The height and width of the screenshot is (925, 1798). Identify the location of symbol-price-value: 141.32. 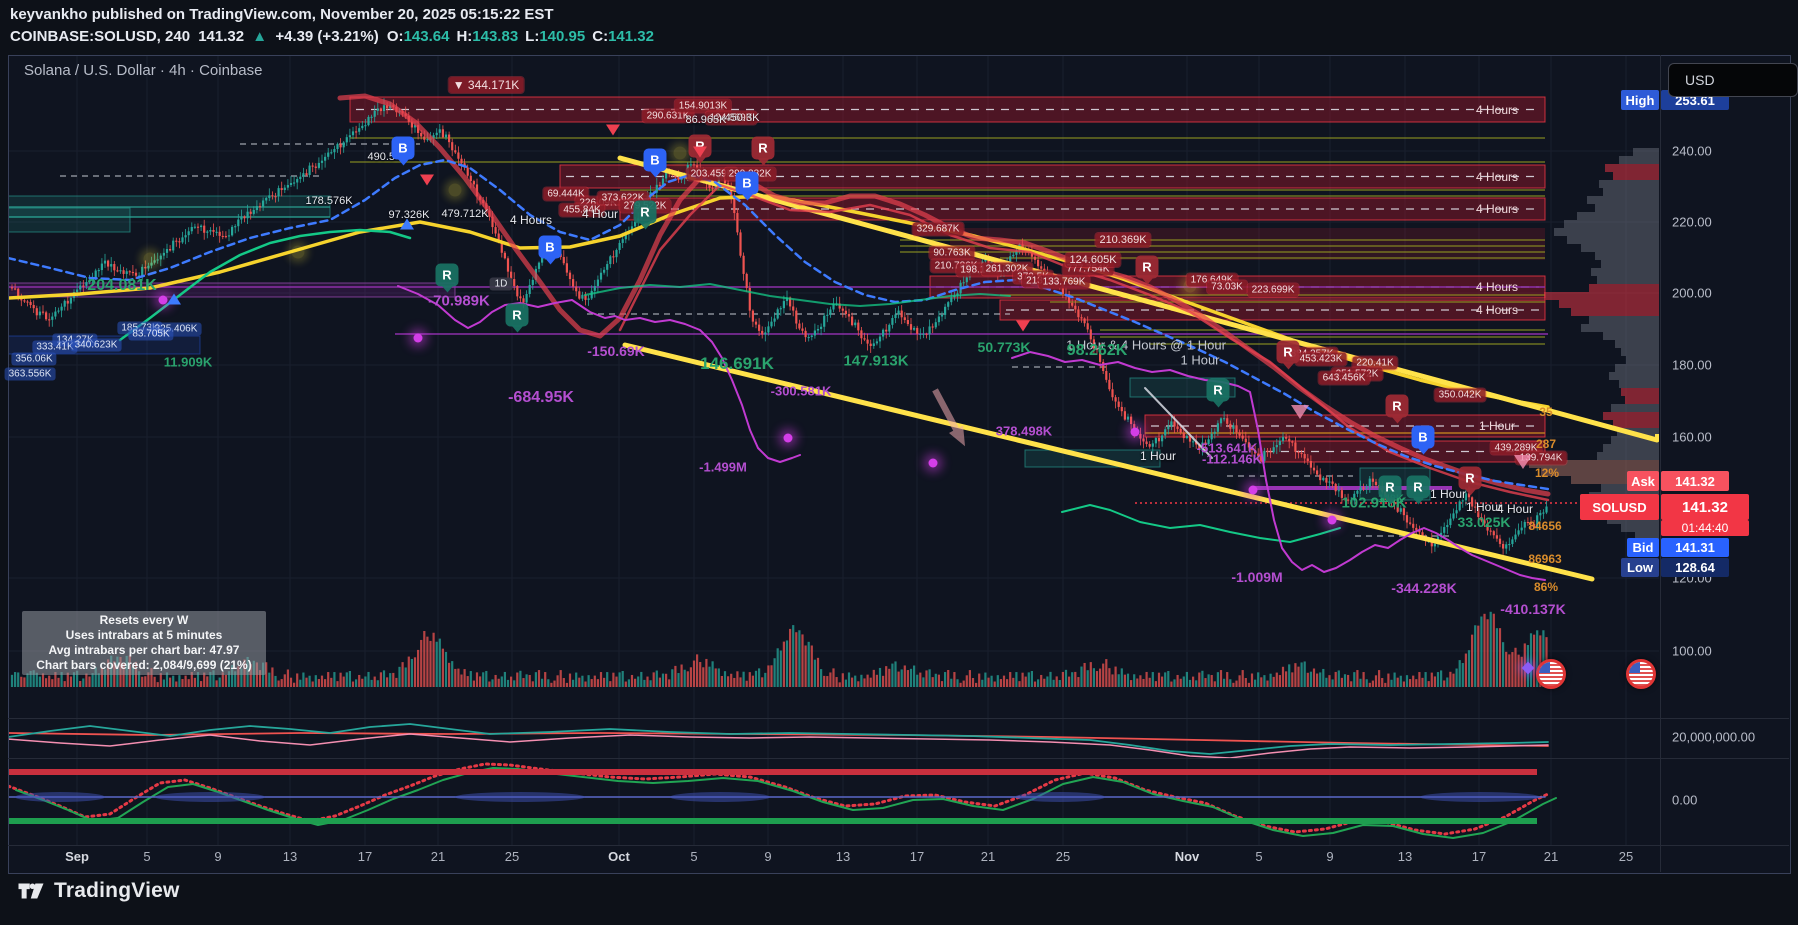
(1705, 507).